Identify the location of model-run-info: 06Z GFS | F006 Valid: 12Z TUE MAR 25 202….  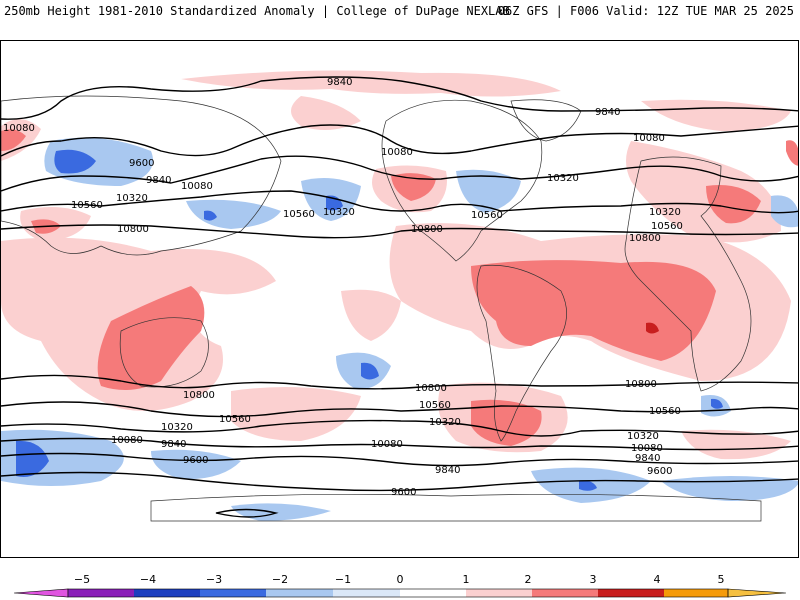
(645, 11).